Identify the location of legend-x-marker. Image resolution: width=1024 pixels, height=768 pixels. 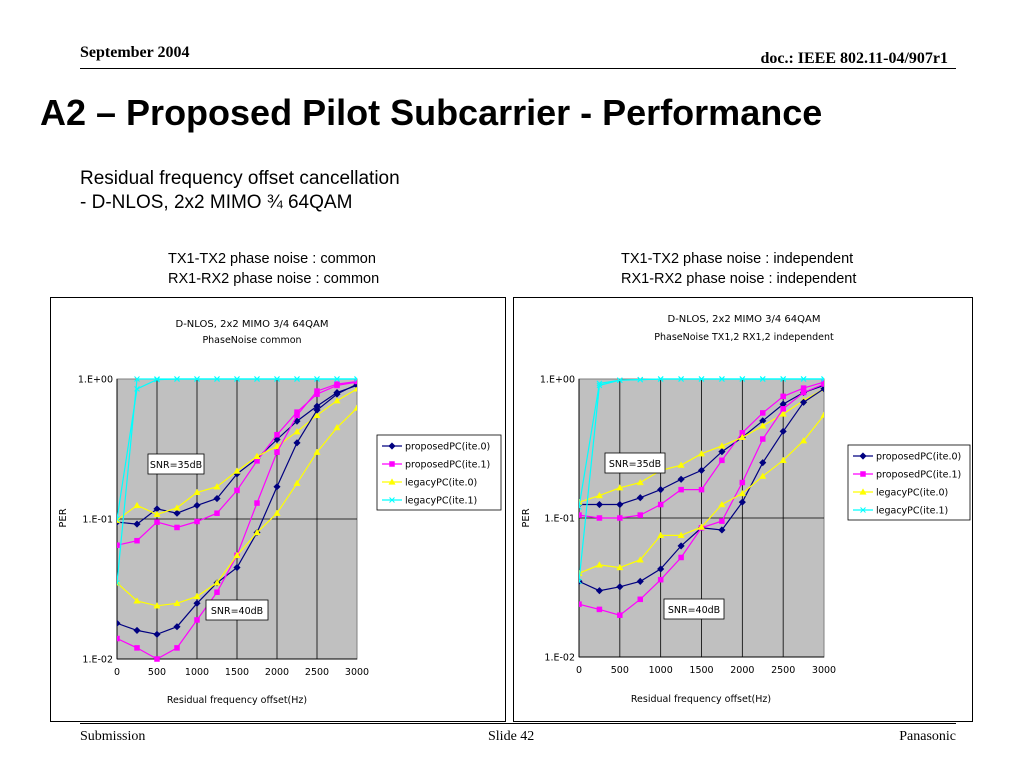
(392, 500).